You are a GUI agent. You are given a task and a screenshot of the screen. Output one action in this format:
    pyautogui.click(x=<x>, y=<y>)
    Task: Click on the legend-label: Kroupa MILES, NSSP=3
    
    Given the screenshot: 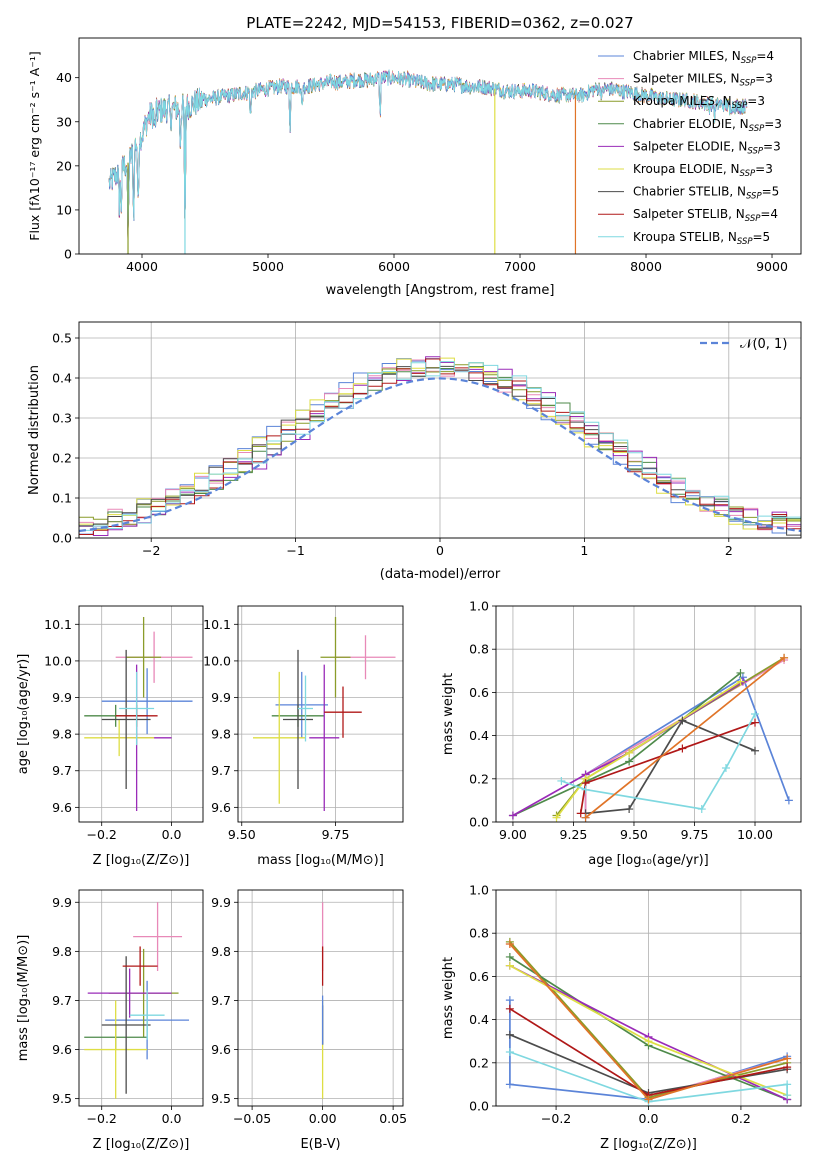 What is the action you would take?
    pyautogui.click(x=699, y=102)
    